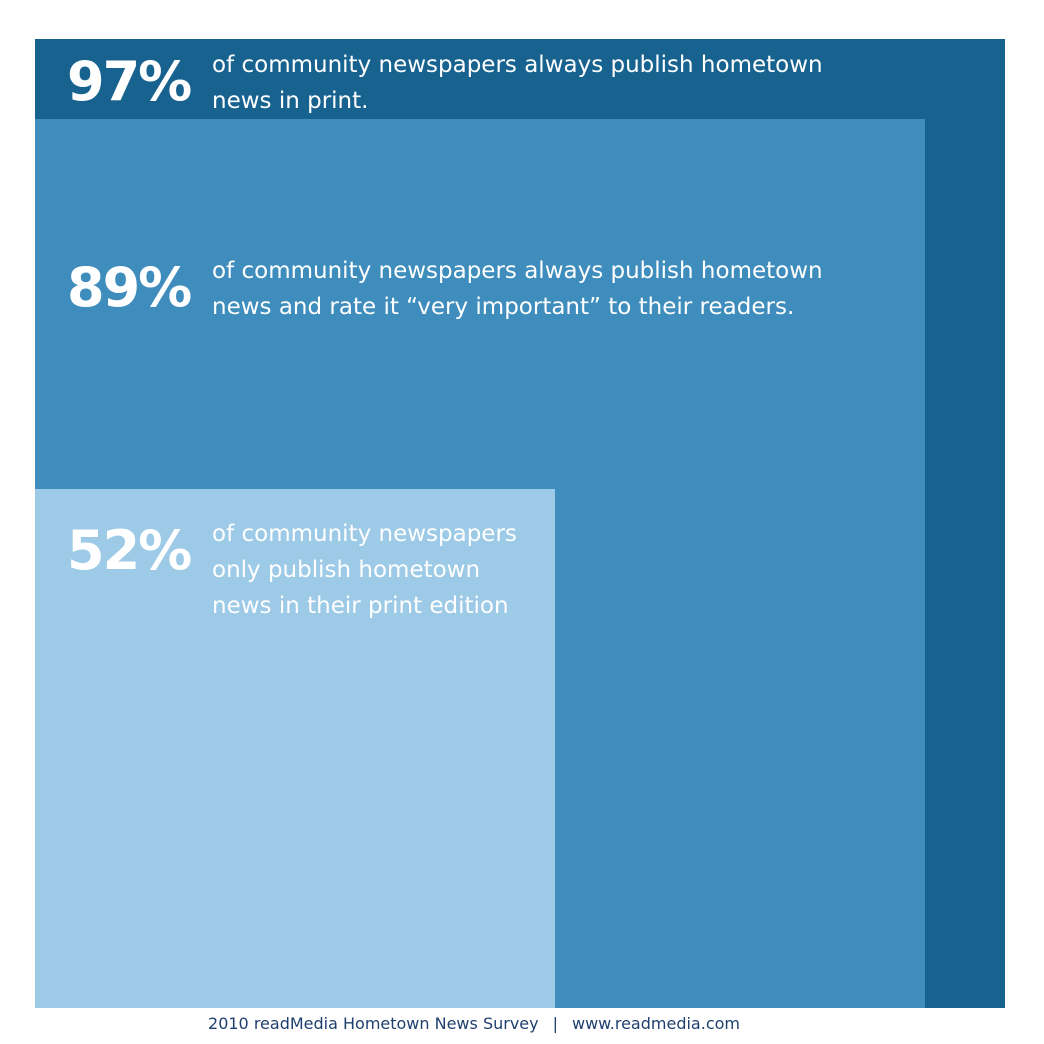 Image resolution: width=1044 pixels, height=1044 pixels. Describe the element at coordinates (346, 570) in the screenshot. I see `description-52-line-2: only publish hometown` at that location.